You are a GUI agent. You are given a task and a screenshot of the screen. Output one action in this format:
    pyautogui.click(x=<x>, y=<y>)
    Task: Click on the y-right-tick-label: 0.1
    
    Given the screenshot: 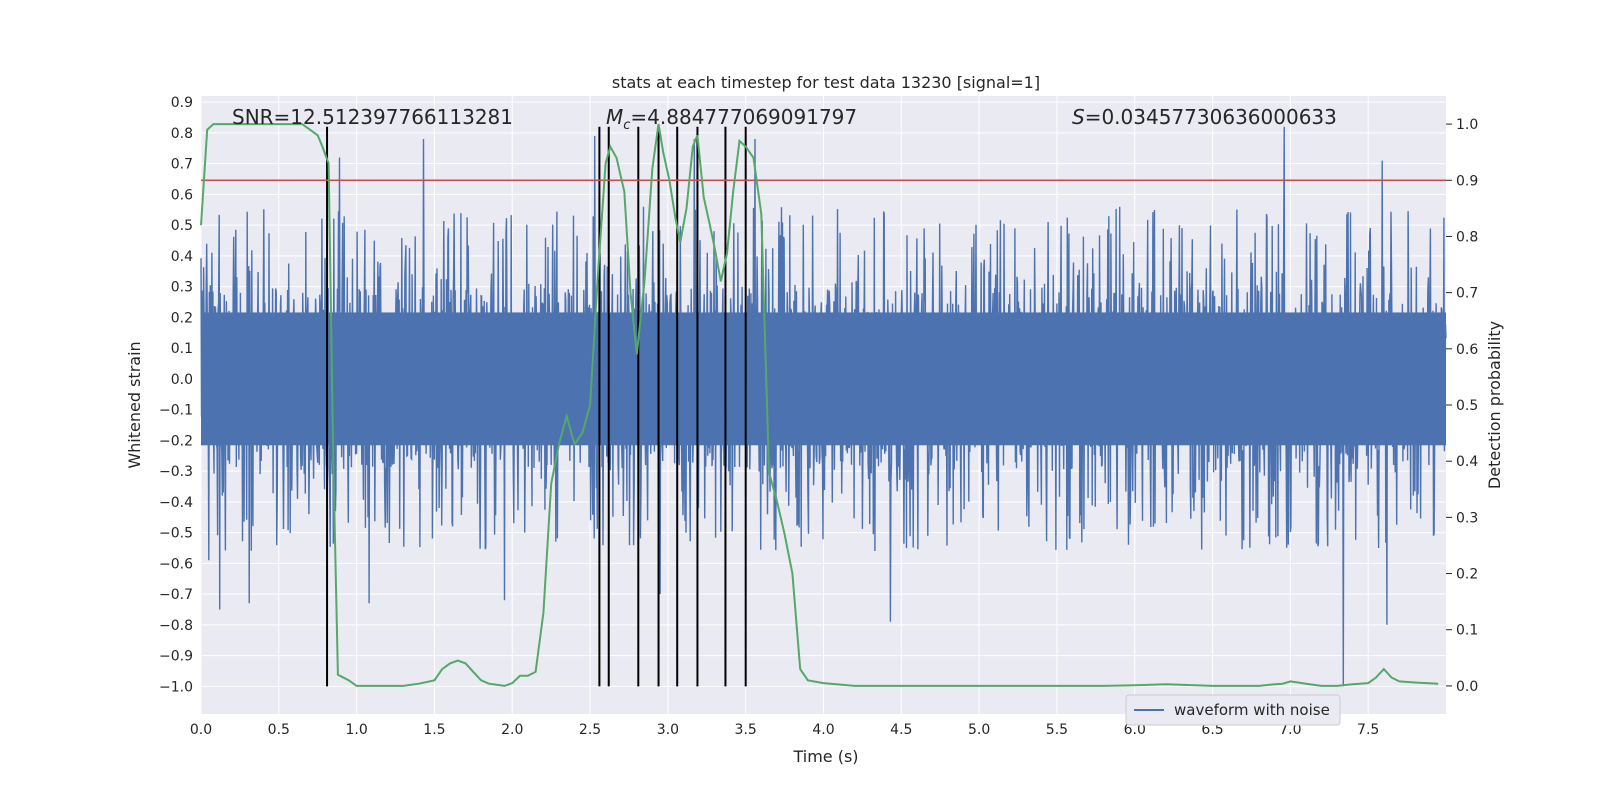 What is the action you would take?
    pyautogui.click(x=1467, y=631)
    